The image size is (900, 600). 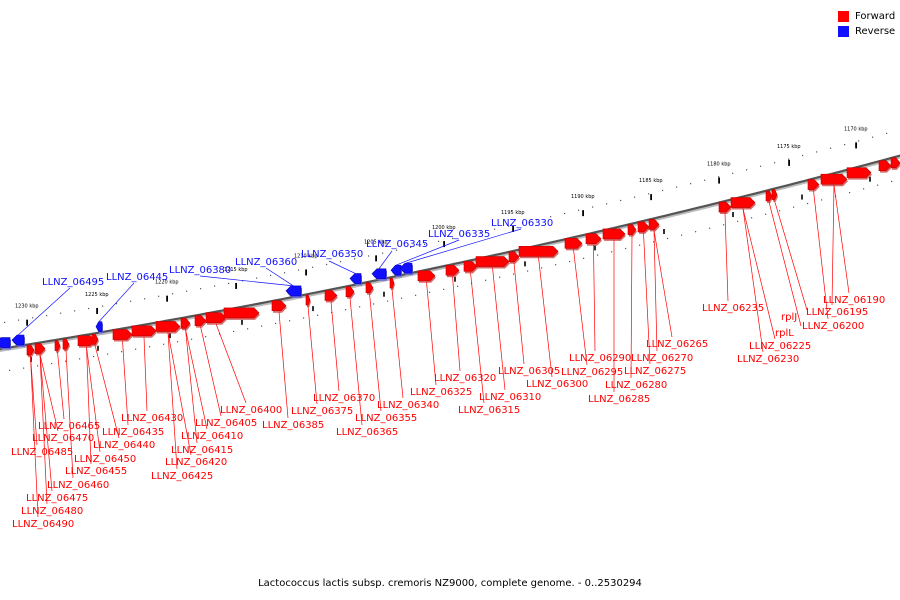 I want to click on gene-label-llnz-06380: LLNZ_06380, so click(x=200, y=270).